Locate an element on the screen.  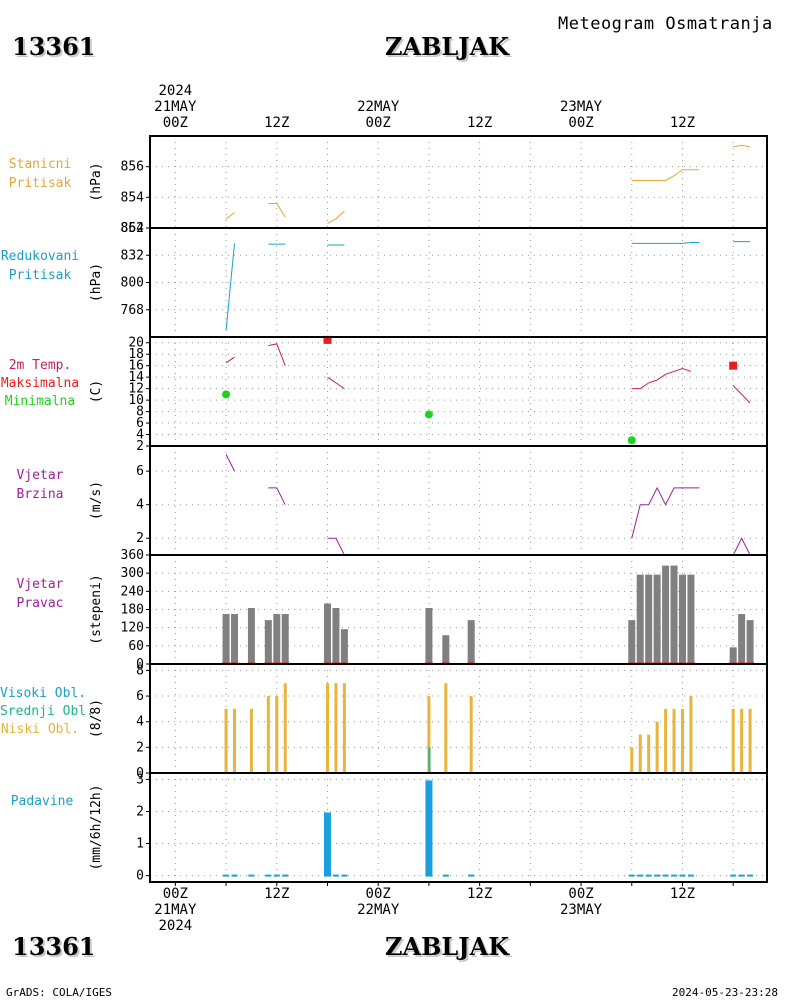
y-unit-label: (C) is located at coordinates (96, 391).